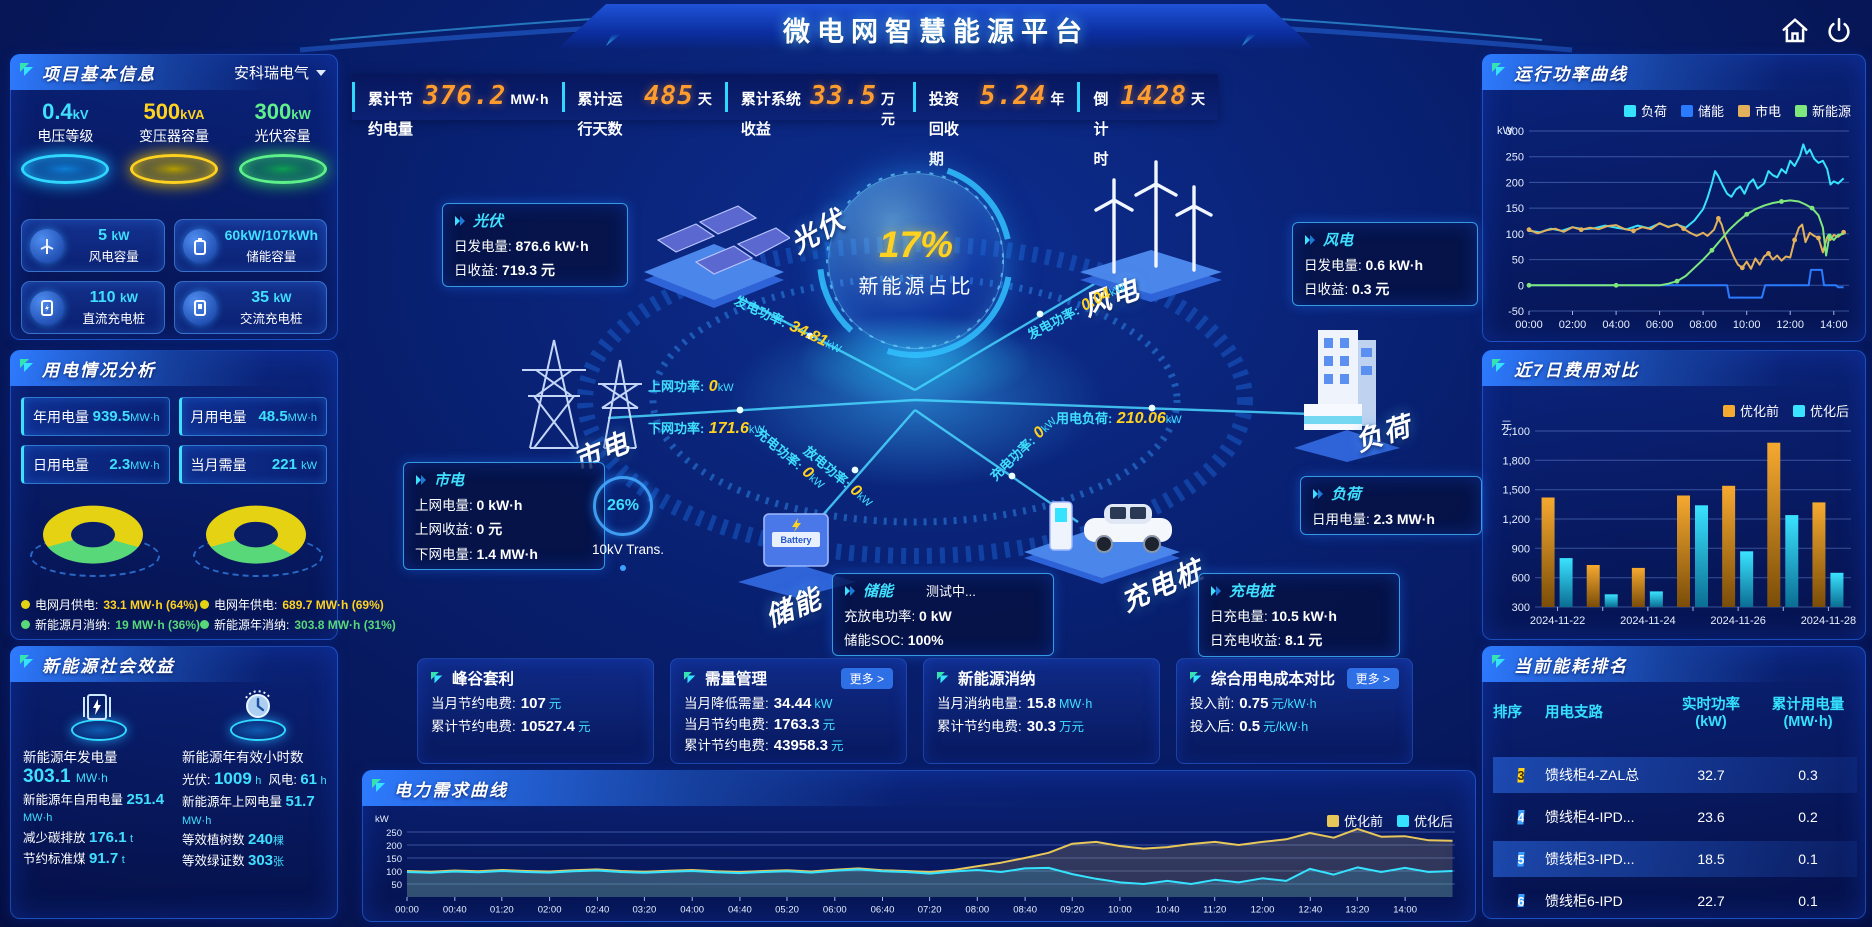 This screenshot has height=927, width=1872. Describe the element at coordinates (65, 141) in the screenshot. I see `voltage-level: 0.4kV 电压等级` at that location.